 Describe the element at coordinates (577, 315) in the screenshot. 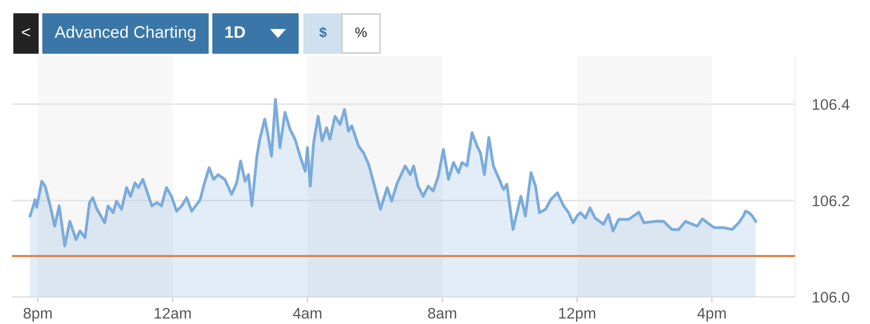

I see `x-tick-label: 12pm` at that location.